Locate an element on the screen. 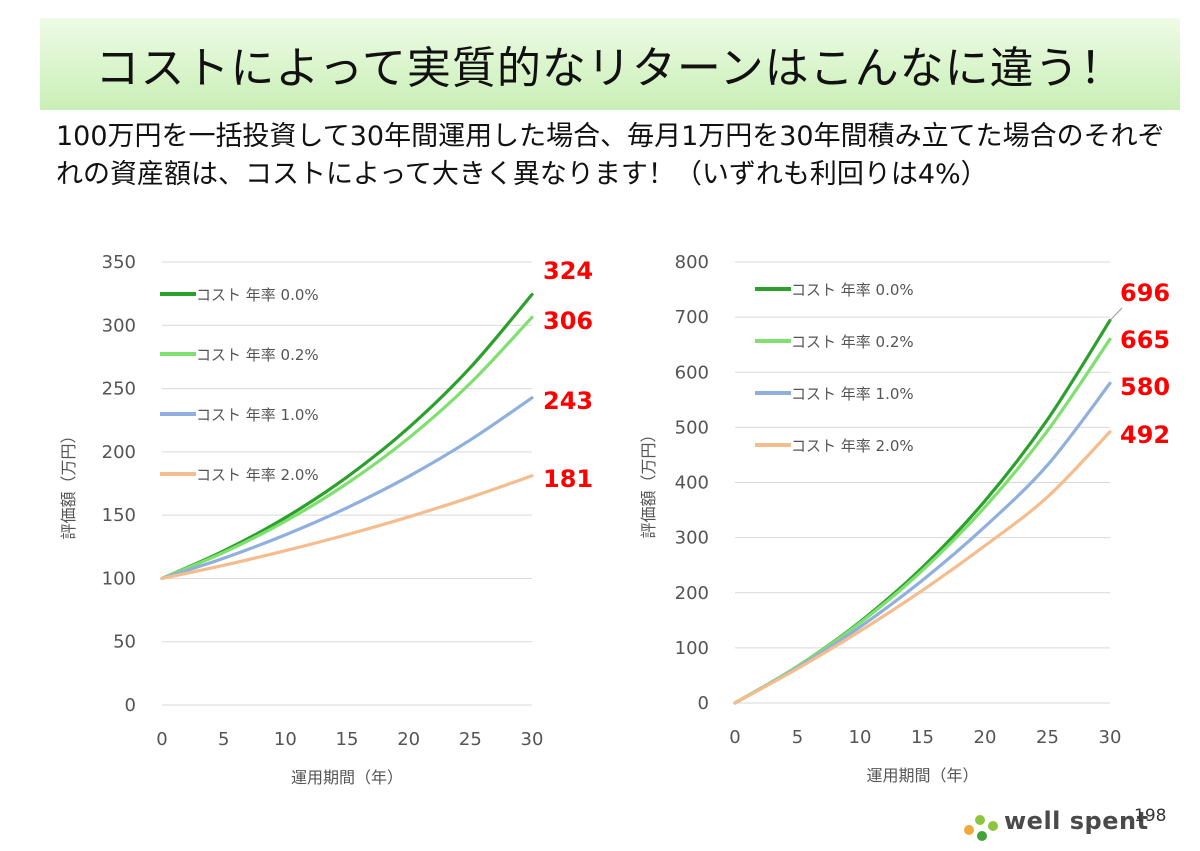  title-band: コストによって実質的なリターンはこんなに違う！ is located at coordinates (610, 64).